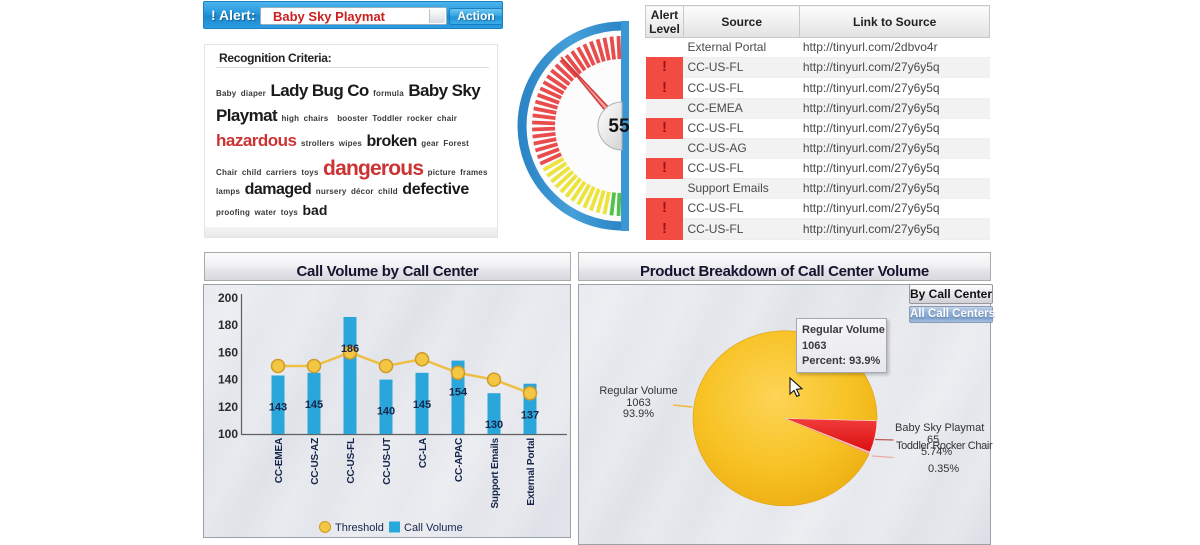 The width and height of the screenshot is (1200, 545). Describe the element at coordinates (459, 460) in the screenshot. I see `svg-text: CC-APAC` at that location.